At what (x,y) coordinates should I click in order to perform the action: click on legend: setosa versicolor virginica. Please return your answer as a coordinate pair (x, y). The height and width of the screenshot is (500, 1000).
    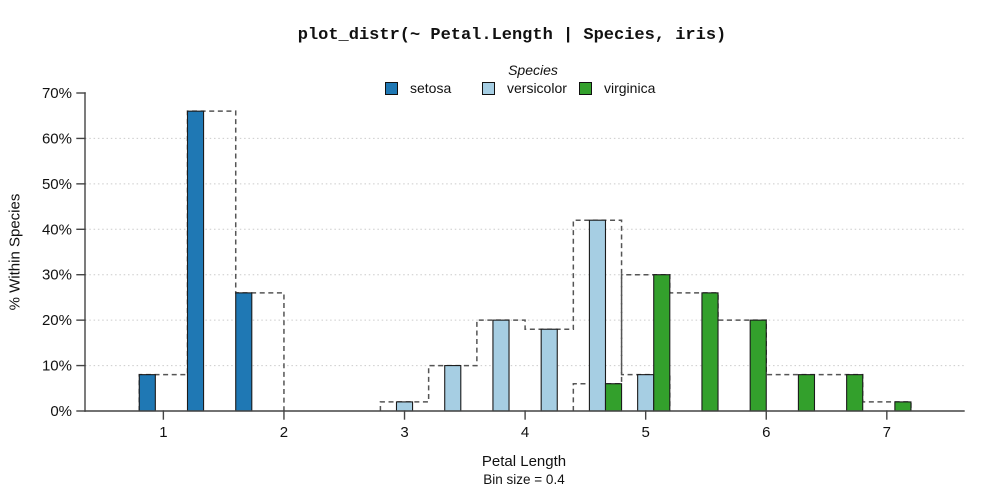
    Looking at the image, I should click on (520, 88).